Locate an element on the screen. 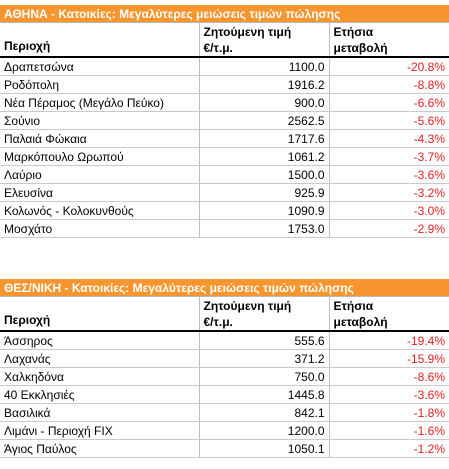 The image size is (449, 469). price-cell: 1717.6 is located at coordinates (263, 138).